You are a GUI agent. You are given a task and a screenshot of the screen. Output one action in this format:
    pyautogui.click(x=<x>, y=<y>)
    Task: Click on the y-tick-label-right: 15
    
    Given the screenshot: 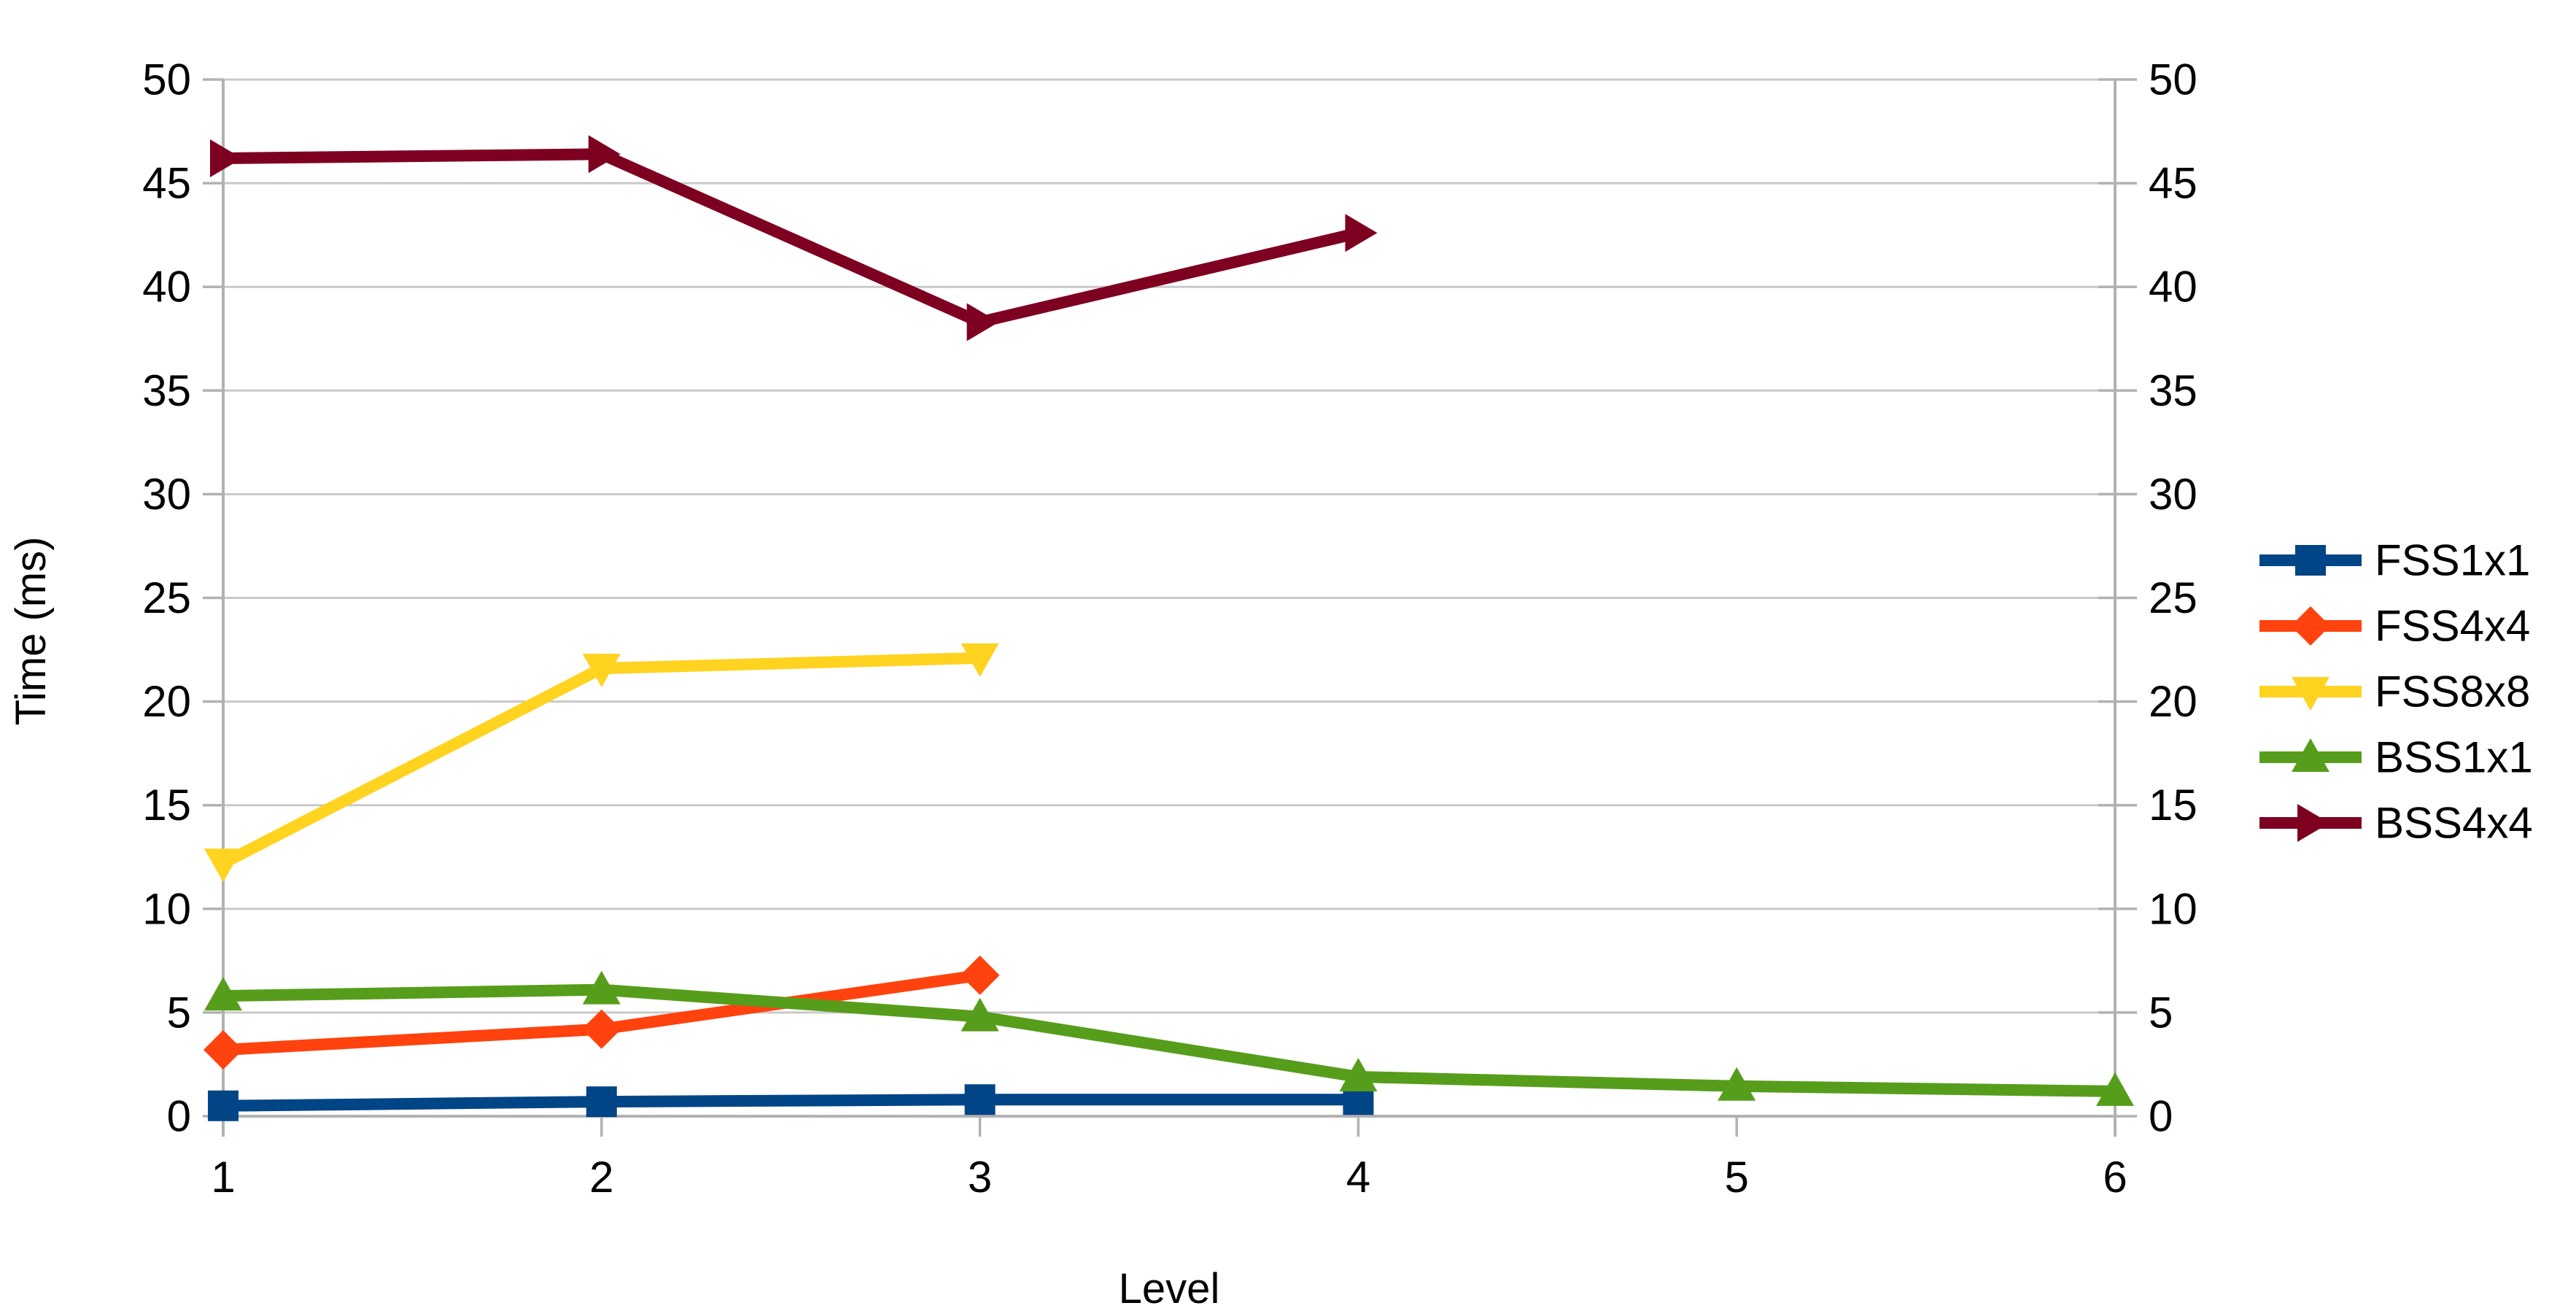 What is the action you would take?
    pyautogui.click(x=2173, y=805)
    